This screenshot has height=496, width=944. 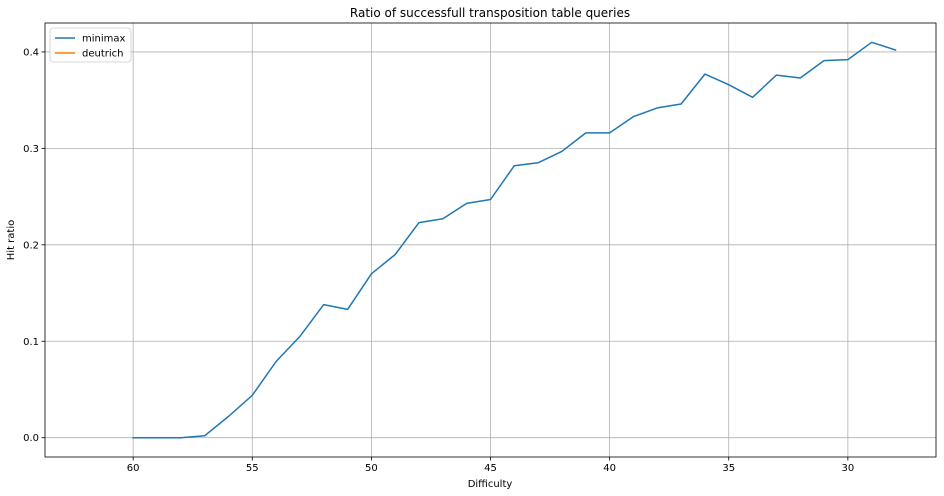 What do you see at coordinates (371, 468) in the screenshot?
I see `x-tick-label: 50` at bounding box center [371, 468].